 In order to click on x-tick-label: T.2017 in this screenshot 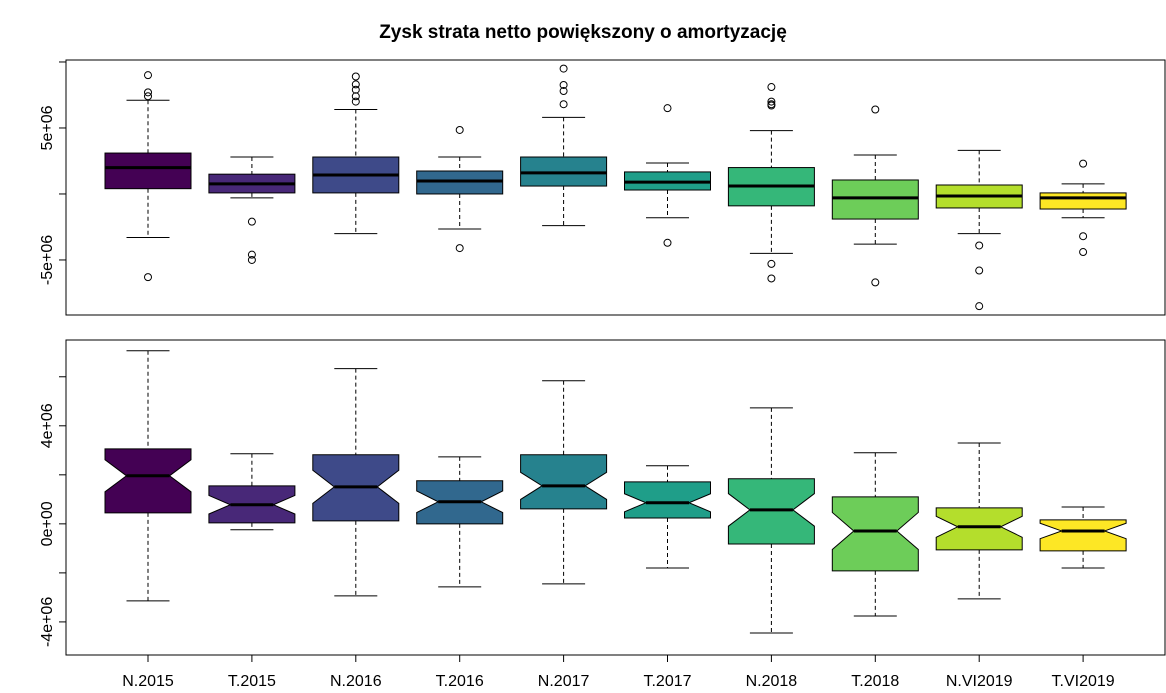, I will do `click(667, 681)`.